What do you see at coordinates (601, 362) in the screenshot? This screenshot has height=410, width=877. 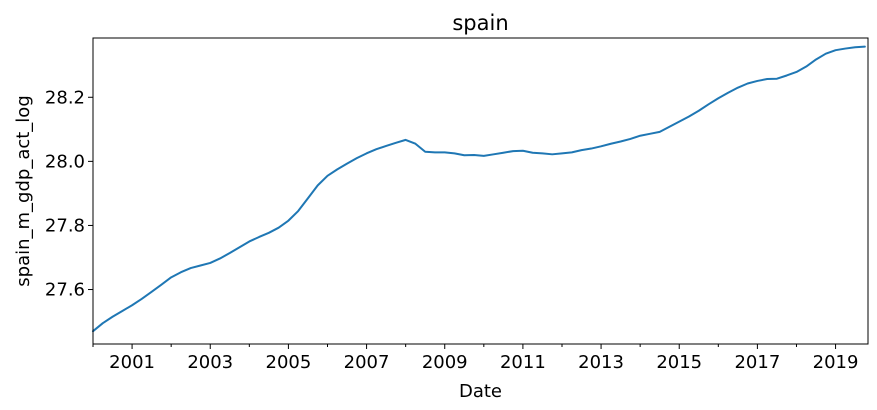 I see `x-tick-label: 2013` at bounding box center [601, 362].